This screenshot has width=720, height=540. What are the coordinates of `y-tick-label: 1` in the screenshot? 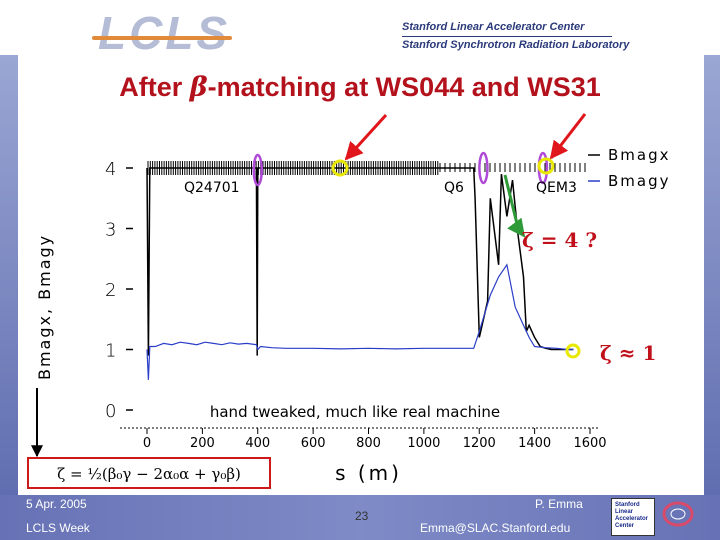 It's located at (110, 351).